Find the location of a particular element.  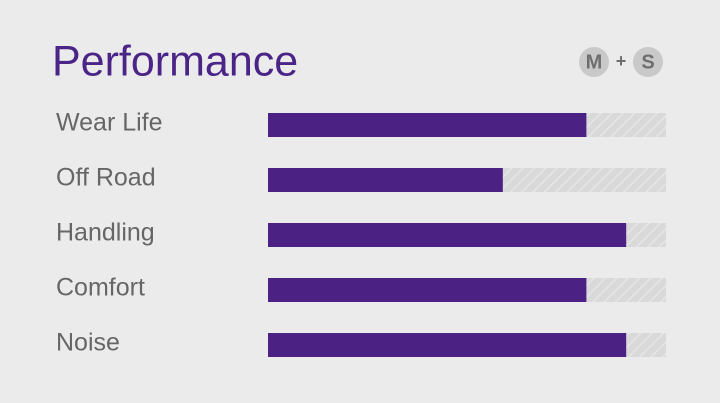

badge-left: M is located at coordinates (594, 62).